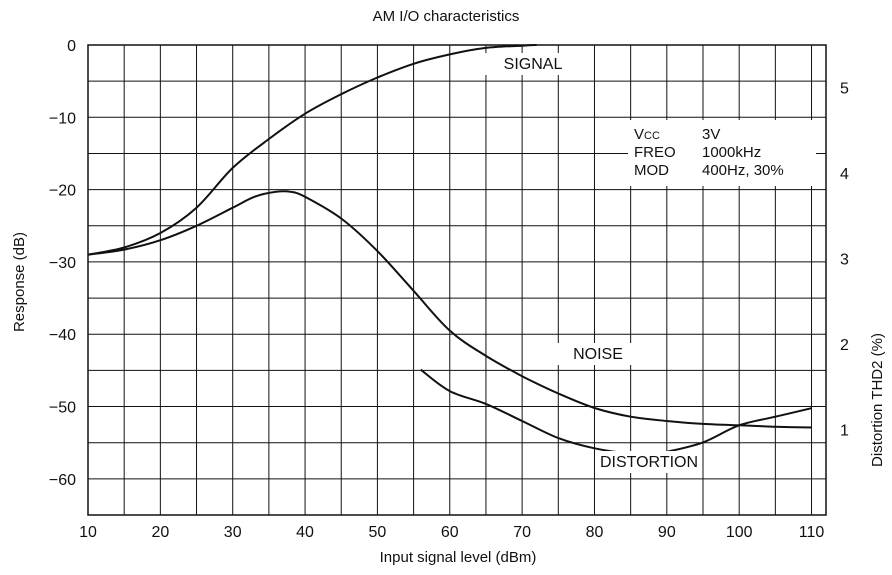 This screenshot has height=575, width=892. I want to click on y-tick-label: −30, so click(62, 263).